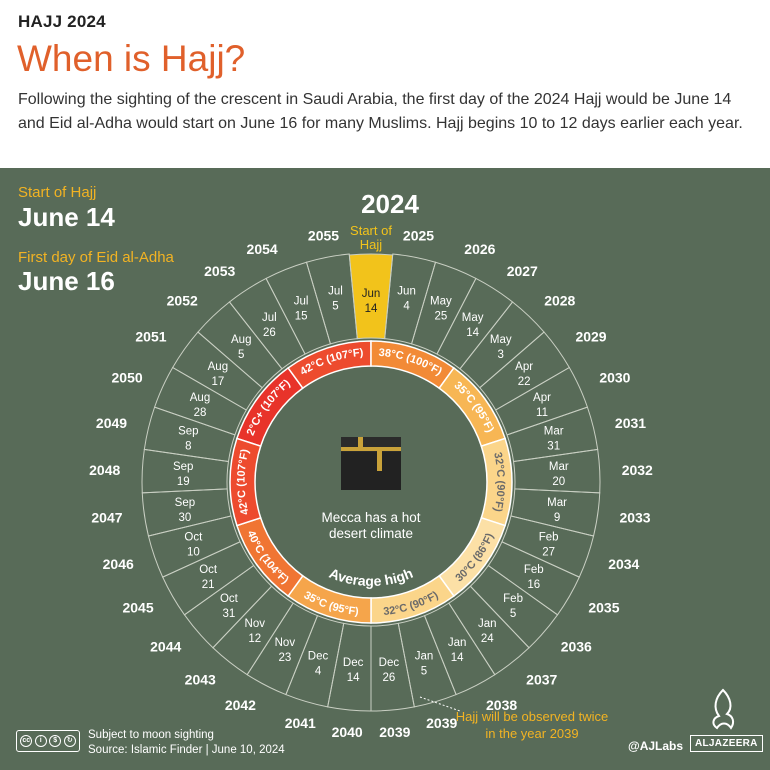 This screenshot has height=770, width=770. What do you see at coordinates (185, 518) in the screenshot?
I see `date-day-label: 30` at bounding box center [185, 518].